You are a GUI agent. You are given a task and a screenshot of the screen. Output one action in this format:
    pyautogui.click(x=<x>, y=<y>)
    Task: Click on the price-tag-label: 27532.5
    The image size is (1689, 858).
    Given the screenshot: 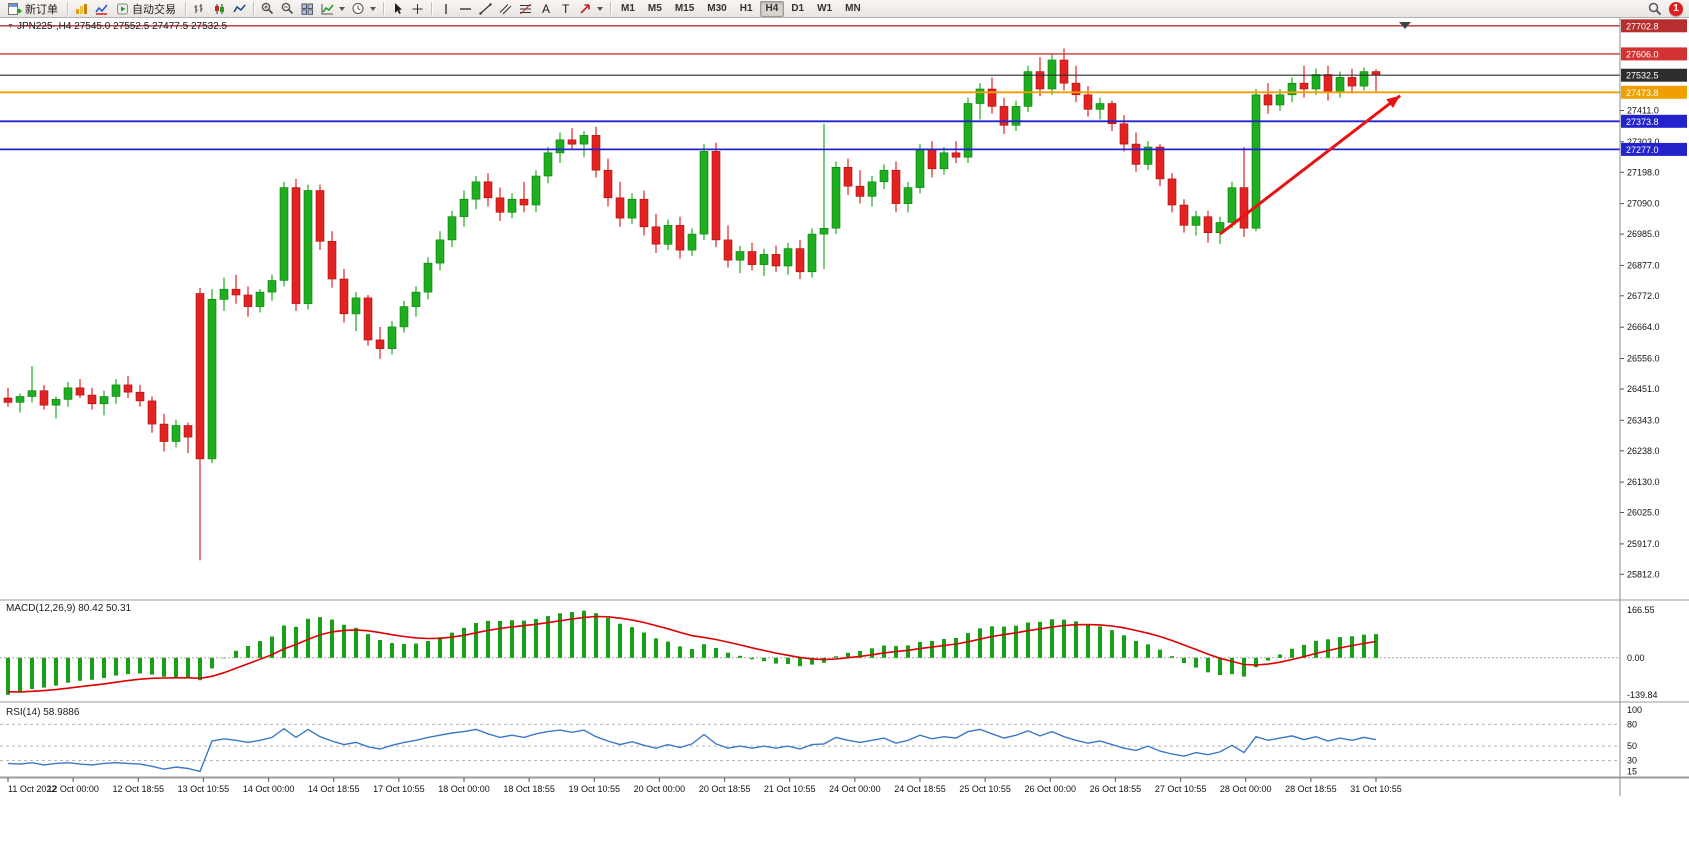 What is the action you would take?
    pyautogui.click(x=1642, y=76)
    